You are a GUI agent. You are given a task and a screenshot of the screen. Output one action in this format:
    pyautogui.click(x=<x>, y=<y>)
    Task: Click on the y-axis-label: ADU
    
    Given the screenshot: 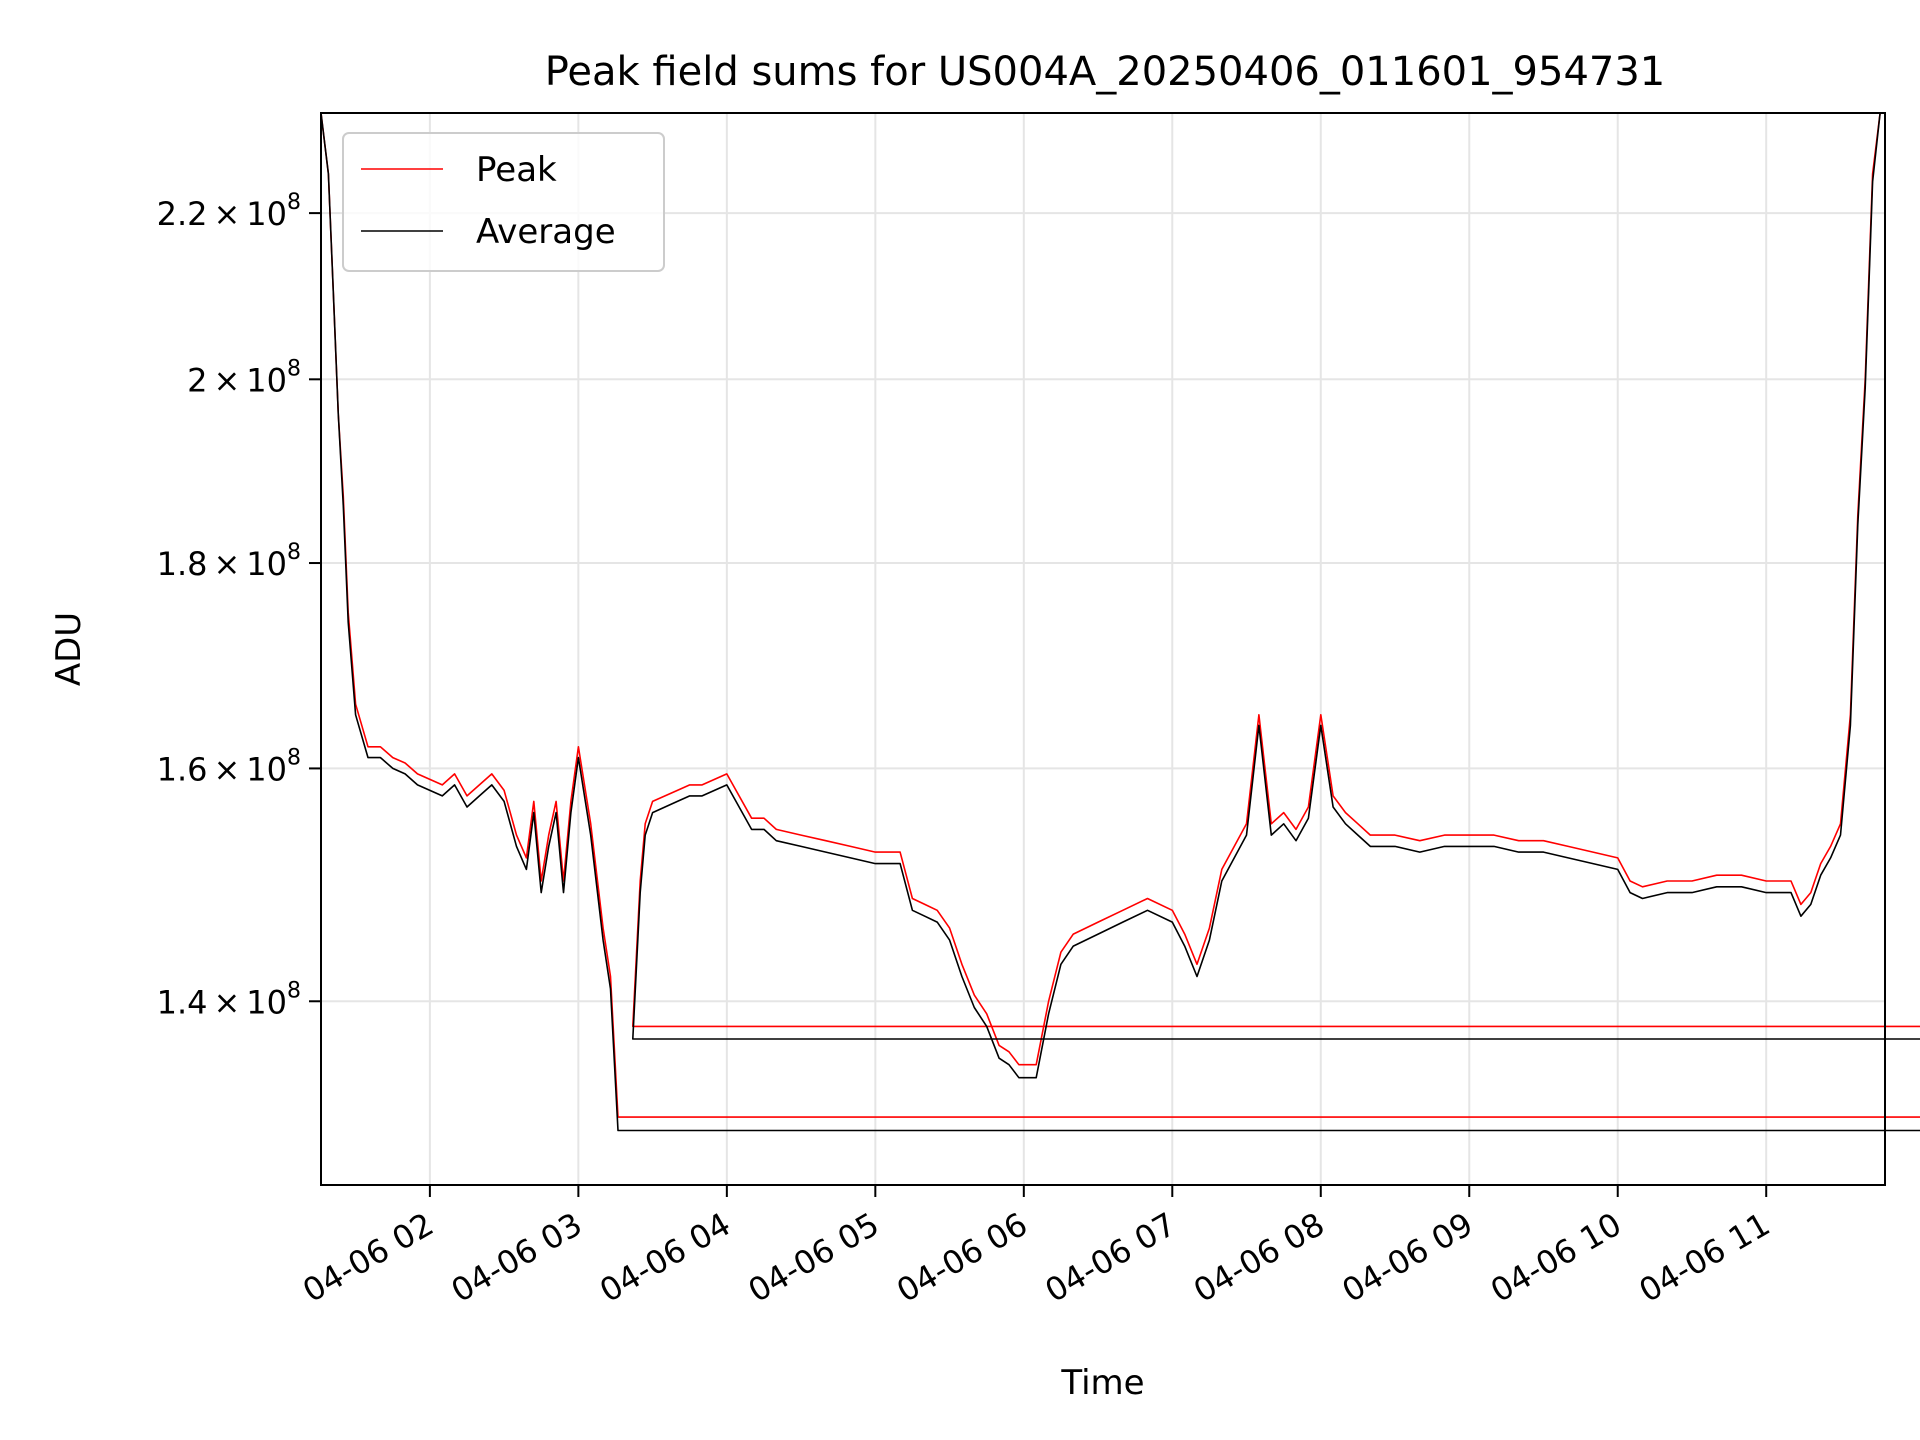 What is the action you would take?
    pyautogui.click(x=69, y=649)
    